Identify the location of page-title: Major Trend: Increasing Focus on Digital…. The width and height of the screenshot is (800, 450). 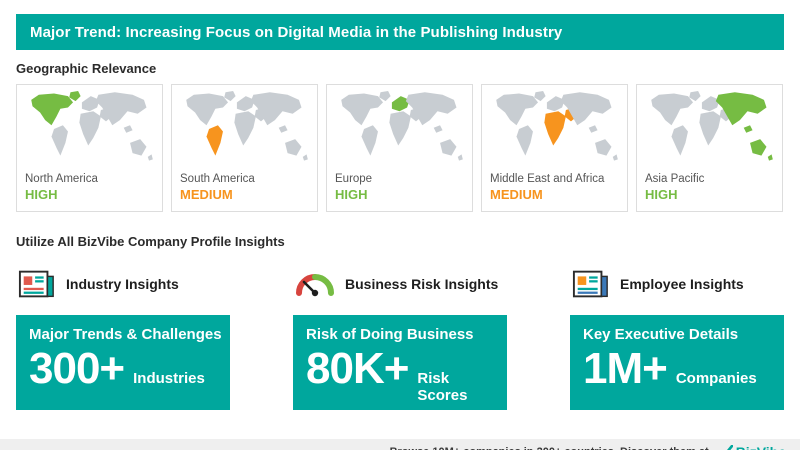
(296, 32).